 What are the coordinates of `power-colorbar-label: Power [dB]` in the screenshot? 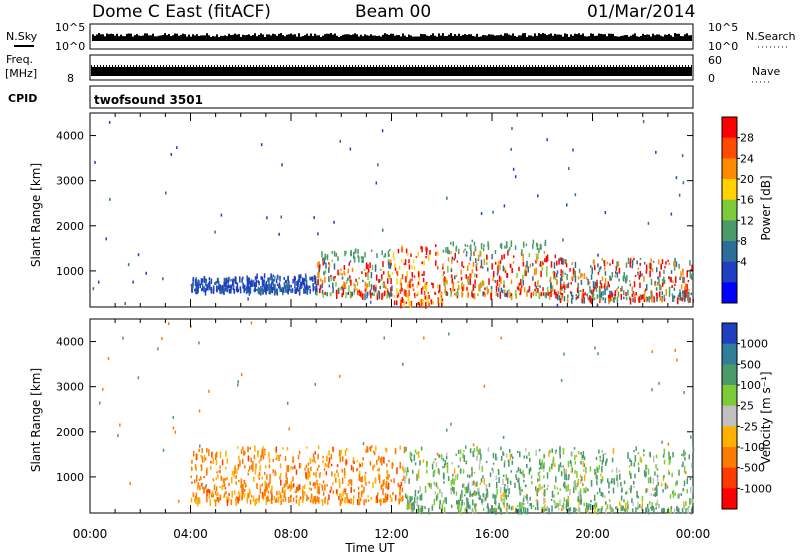 It's located at (766, 207).